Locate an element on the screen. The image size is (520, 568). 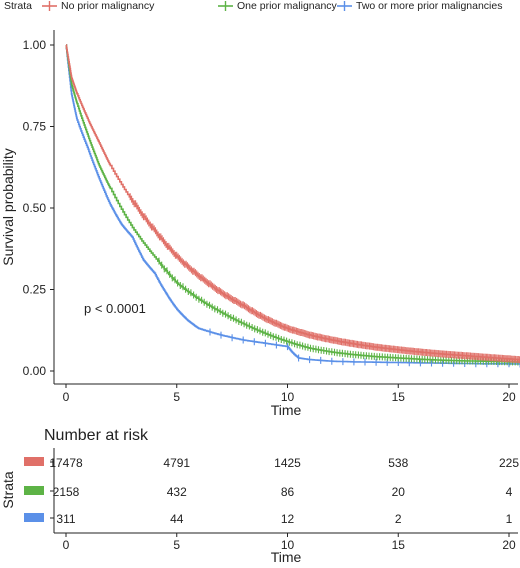
risk-rows: 17478 4791 1425 538 225 2158 432 86 20 4 311 44 12 2 1 is located at coordinates (271, 491).